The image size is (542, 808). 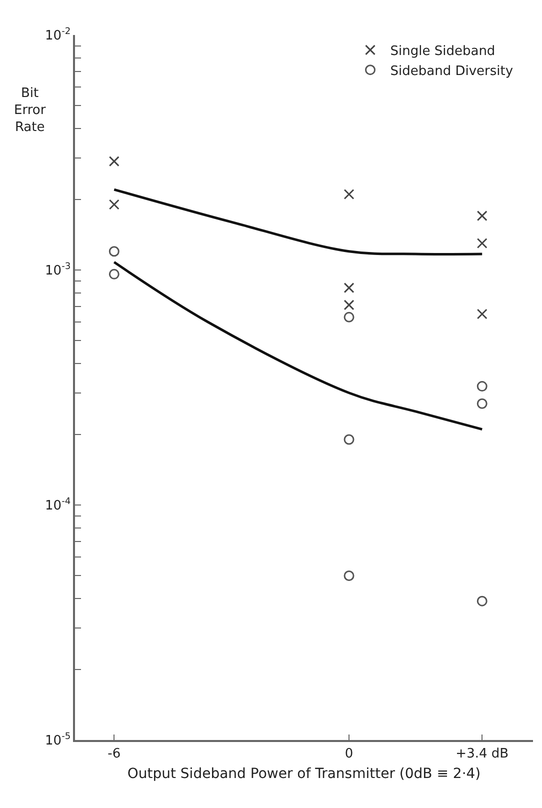 I want to click on y-tick-label: 10$^{-4}$, so click(x=58, y=505).